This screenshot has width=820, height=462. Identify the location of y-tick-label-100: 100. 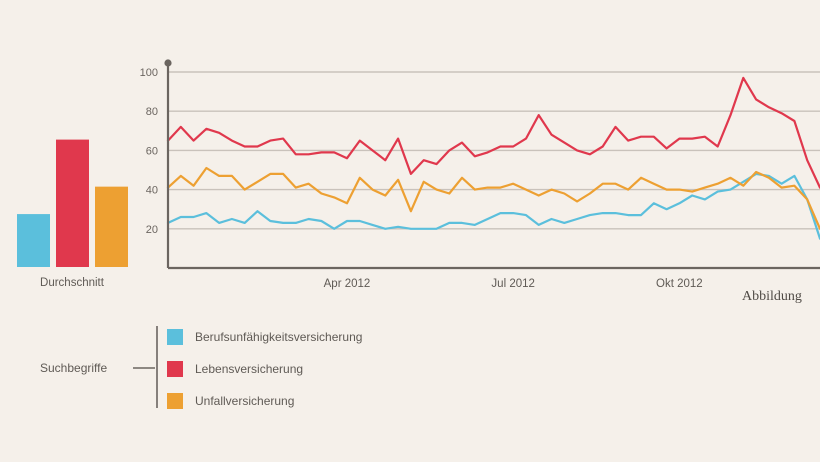
(149, 73).